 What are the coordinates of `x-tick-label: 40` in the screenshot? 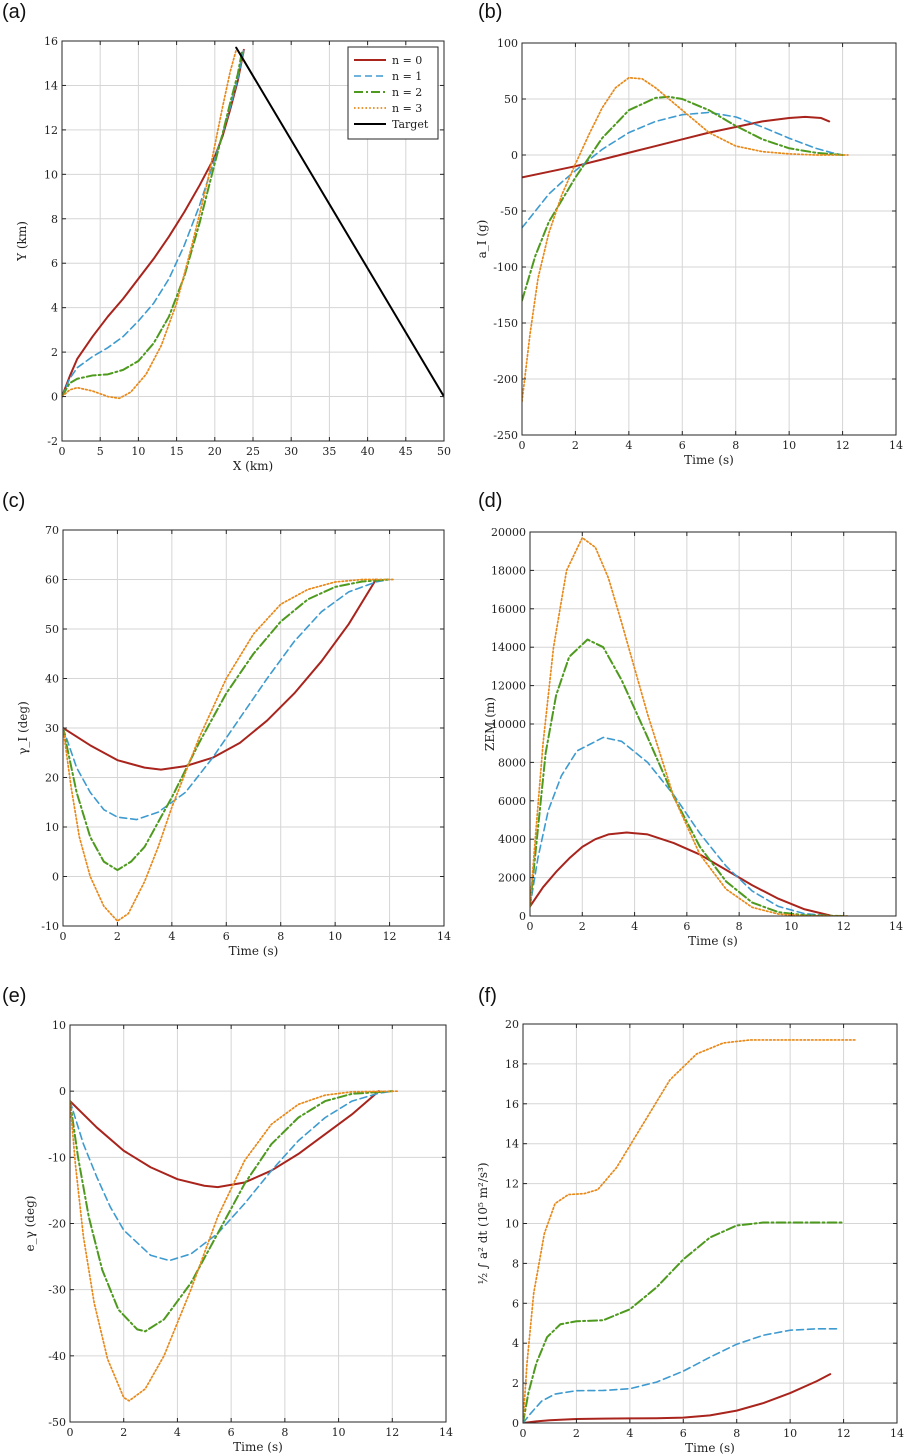 It's located at (368, 451).